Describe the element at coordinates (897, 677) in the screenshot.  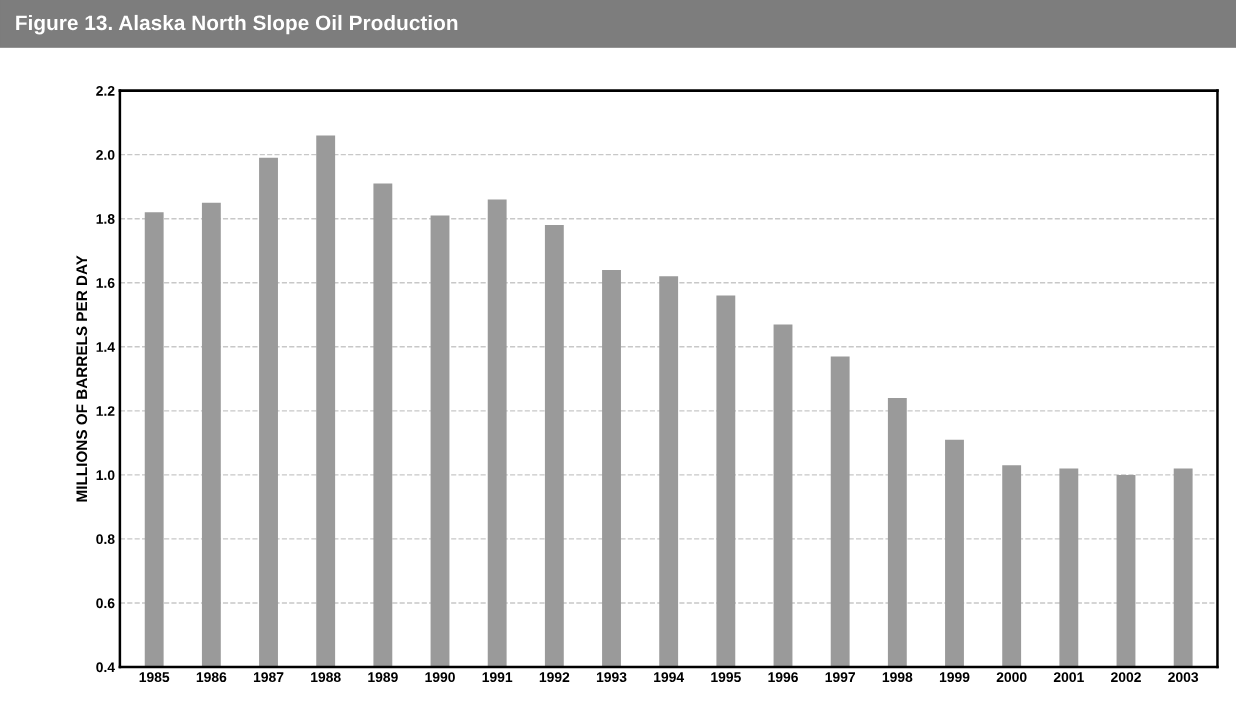
I see `x-tick-label: 1998` at that location.